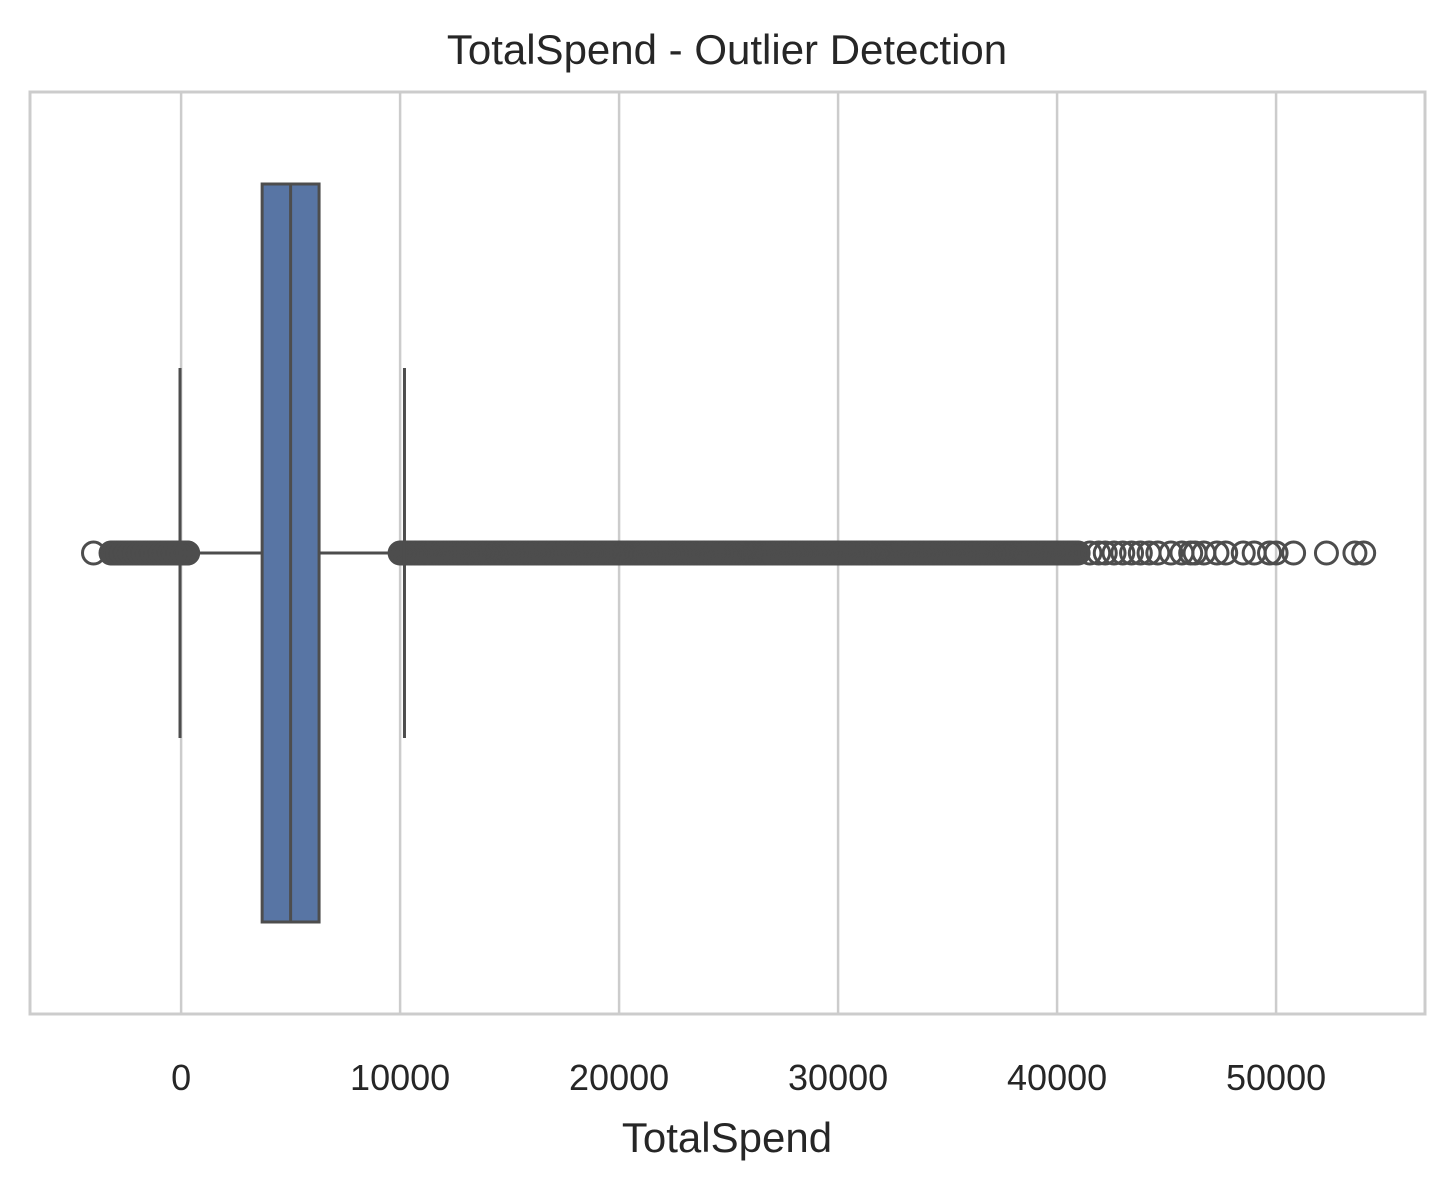 The image size is (1455, 1191). Describe the element at coordinates (727, 49) in the screenshot. I see `chart-title: TotalSpend - Outlier Detection` at that location.